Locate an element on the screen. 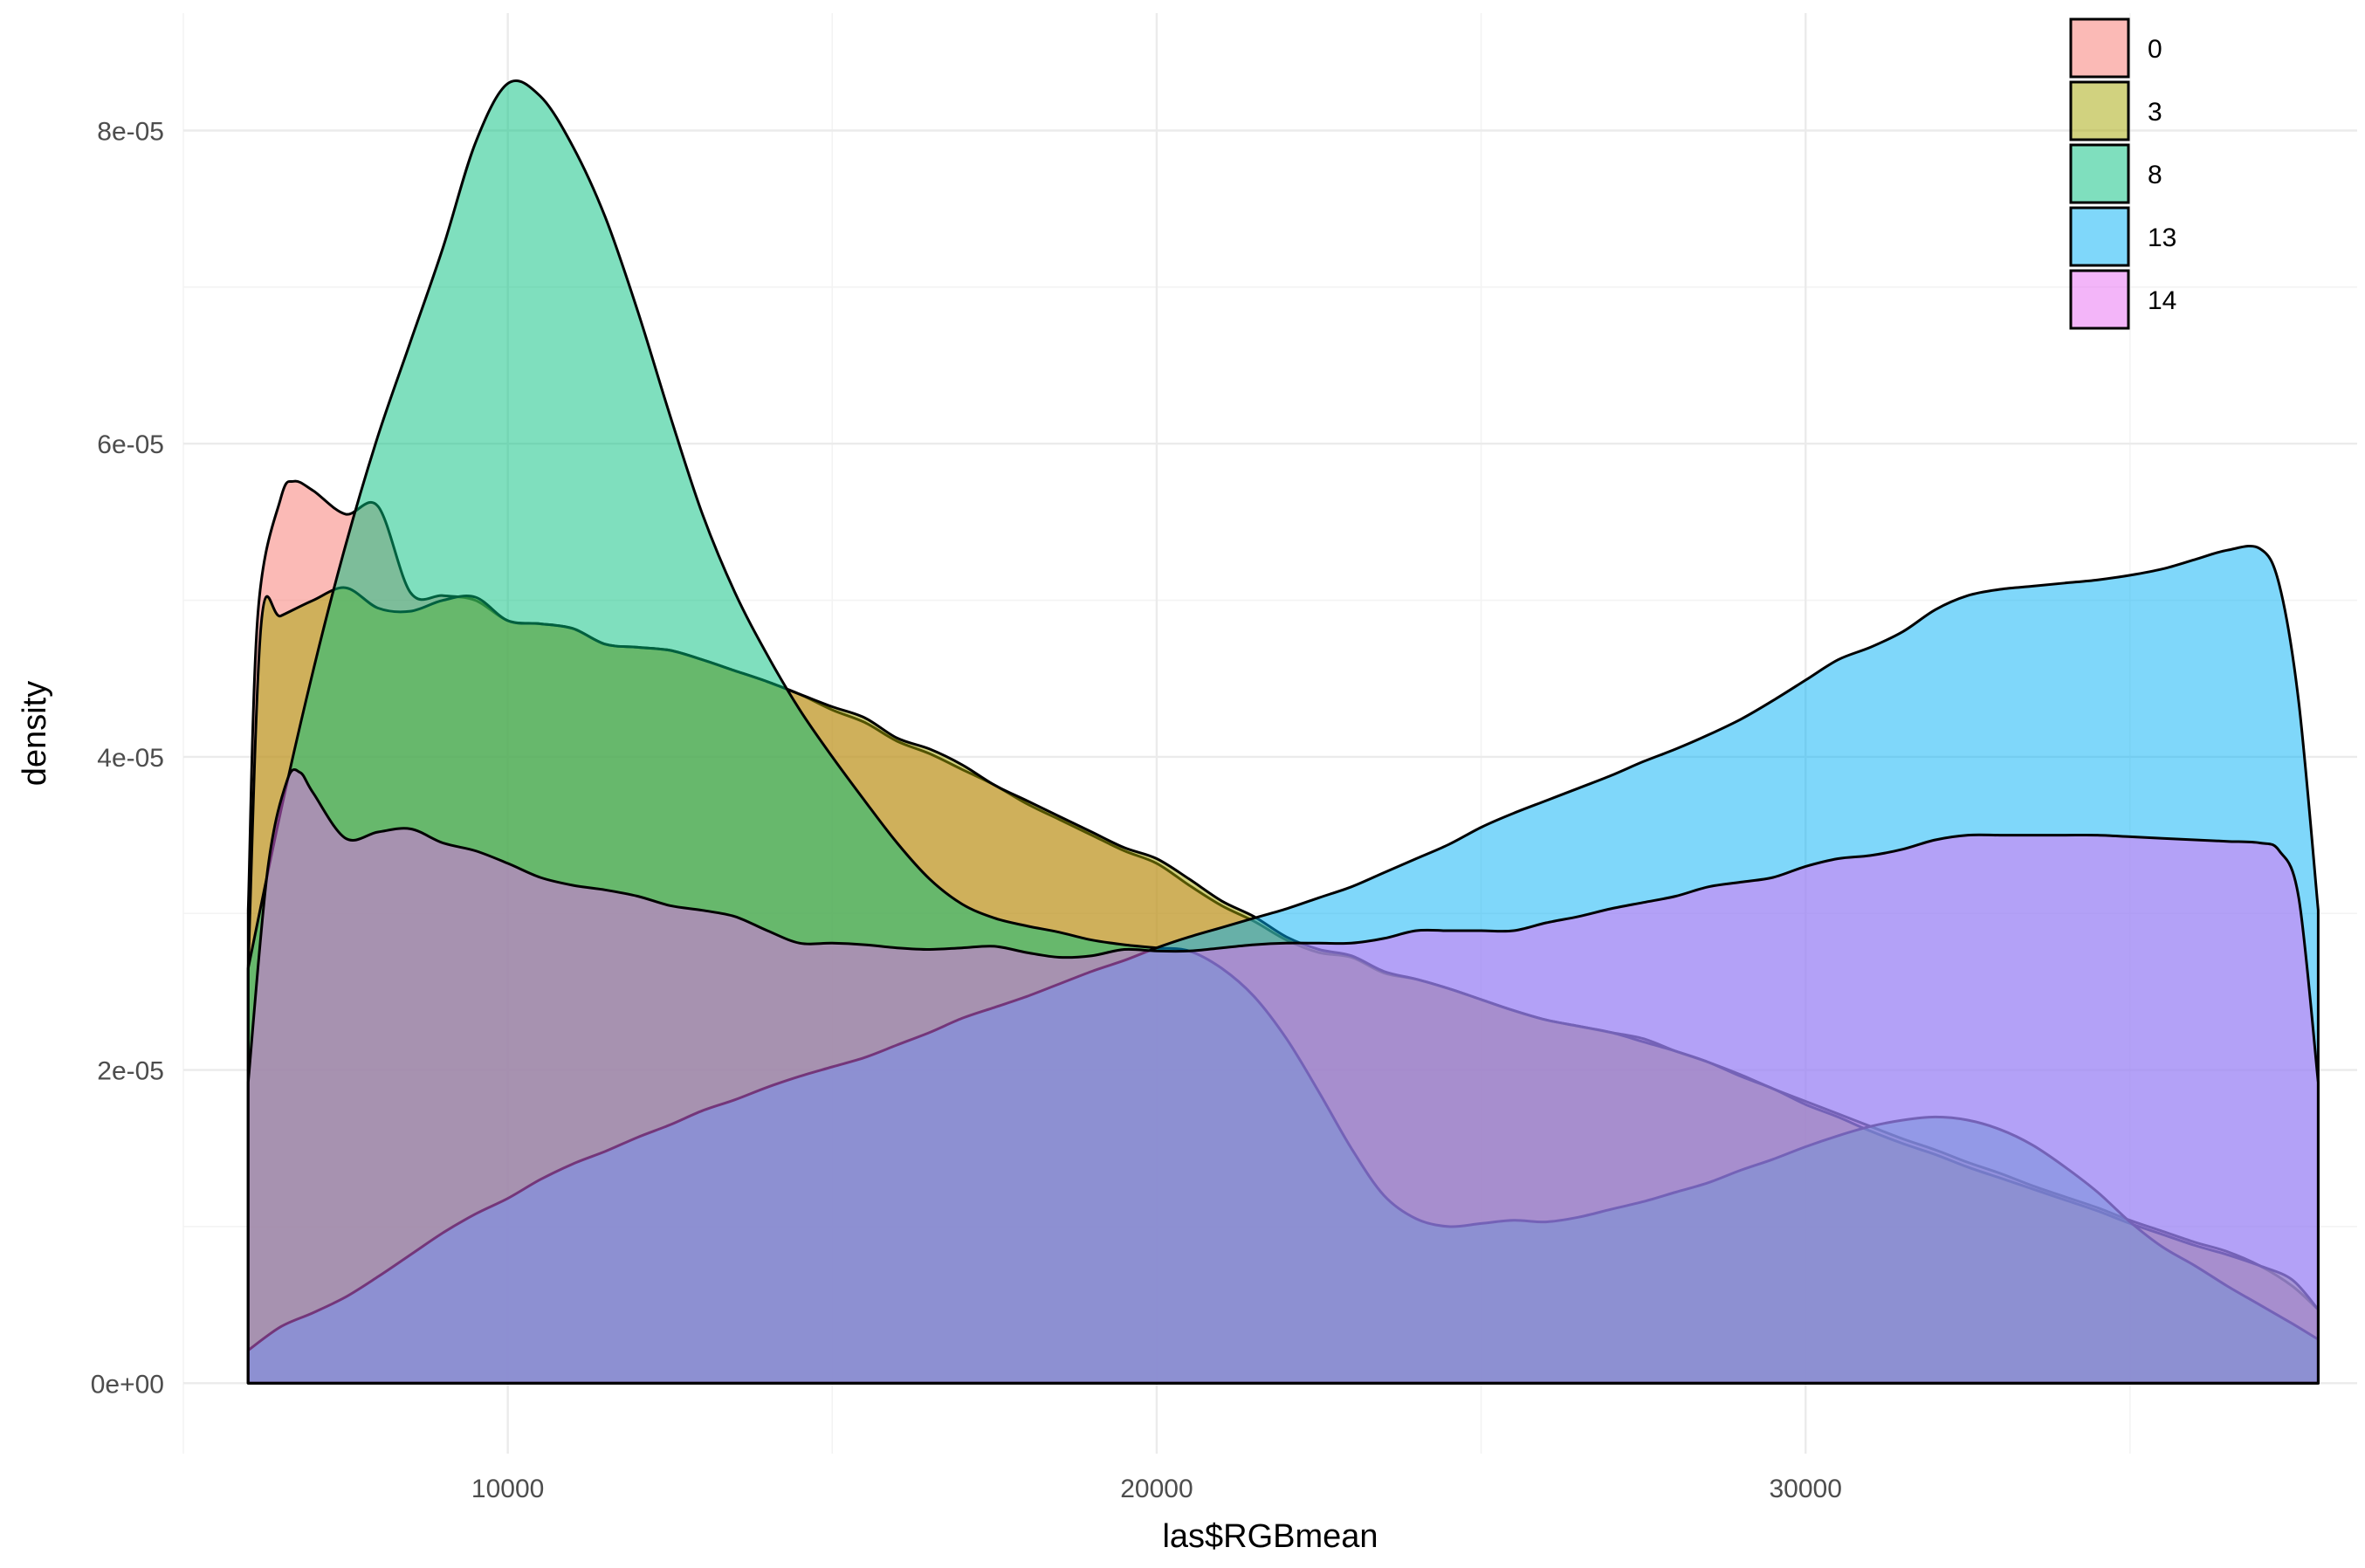 The width and height of the screenshot is (2365, 1568). y-axis-ticks: 0e+00 2e-05 4e-05 6e-05 8e-05 is located at coordinates (128, 759).